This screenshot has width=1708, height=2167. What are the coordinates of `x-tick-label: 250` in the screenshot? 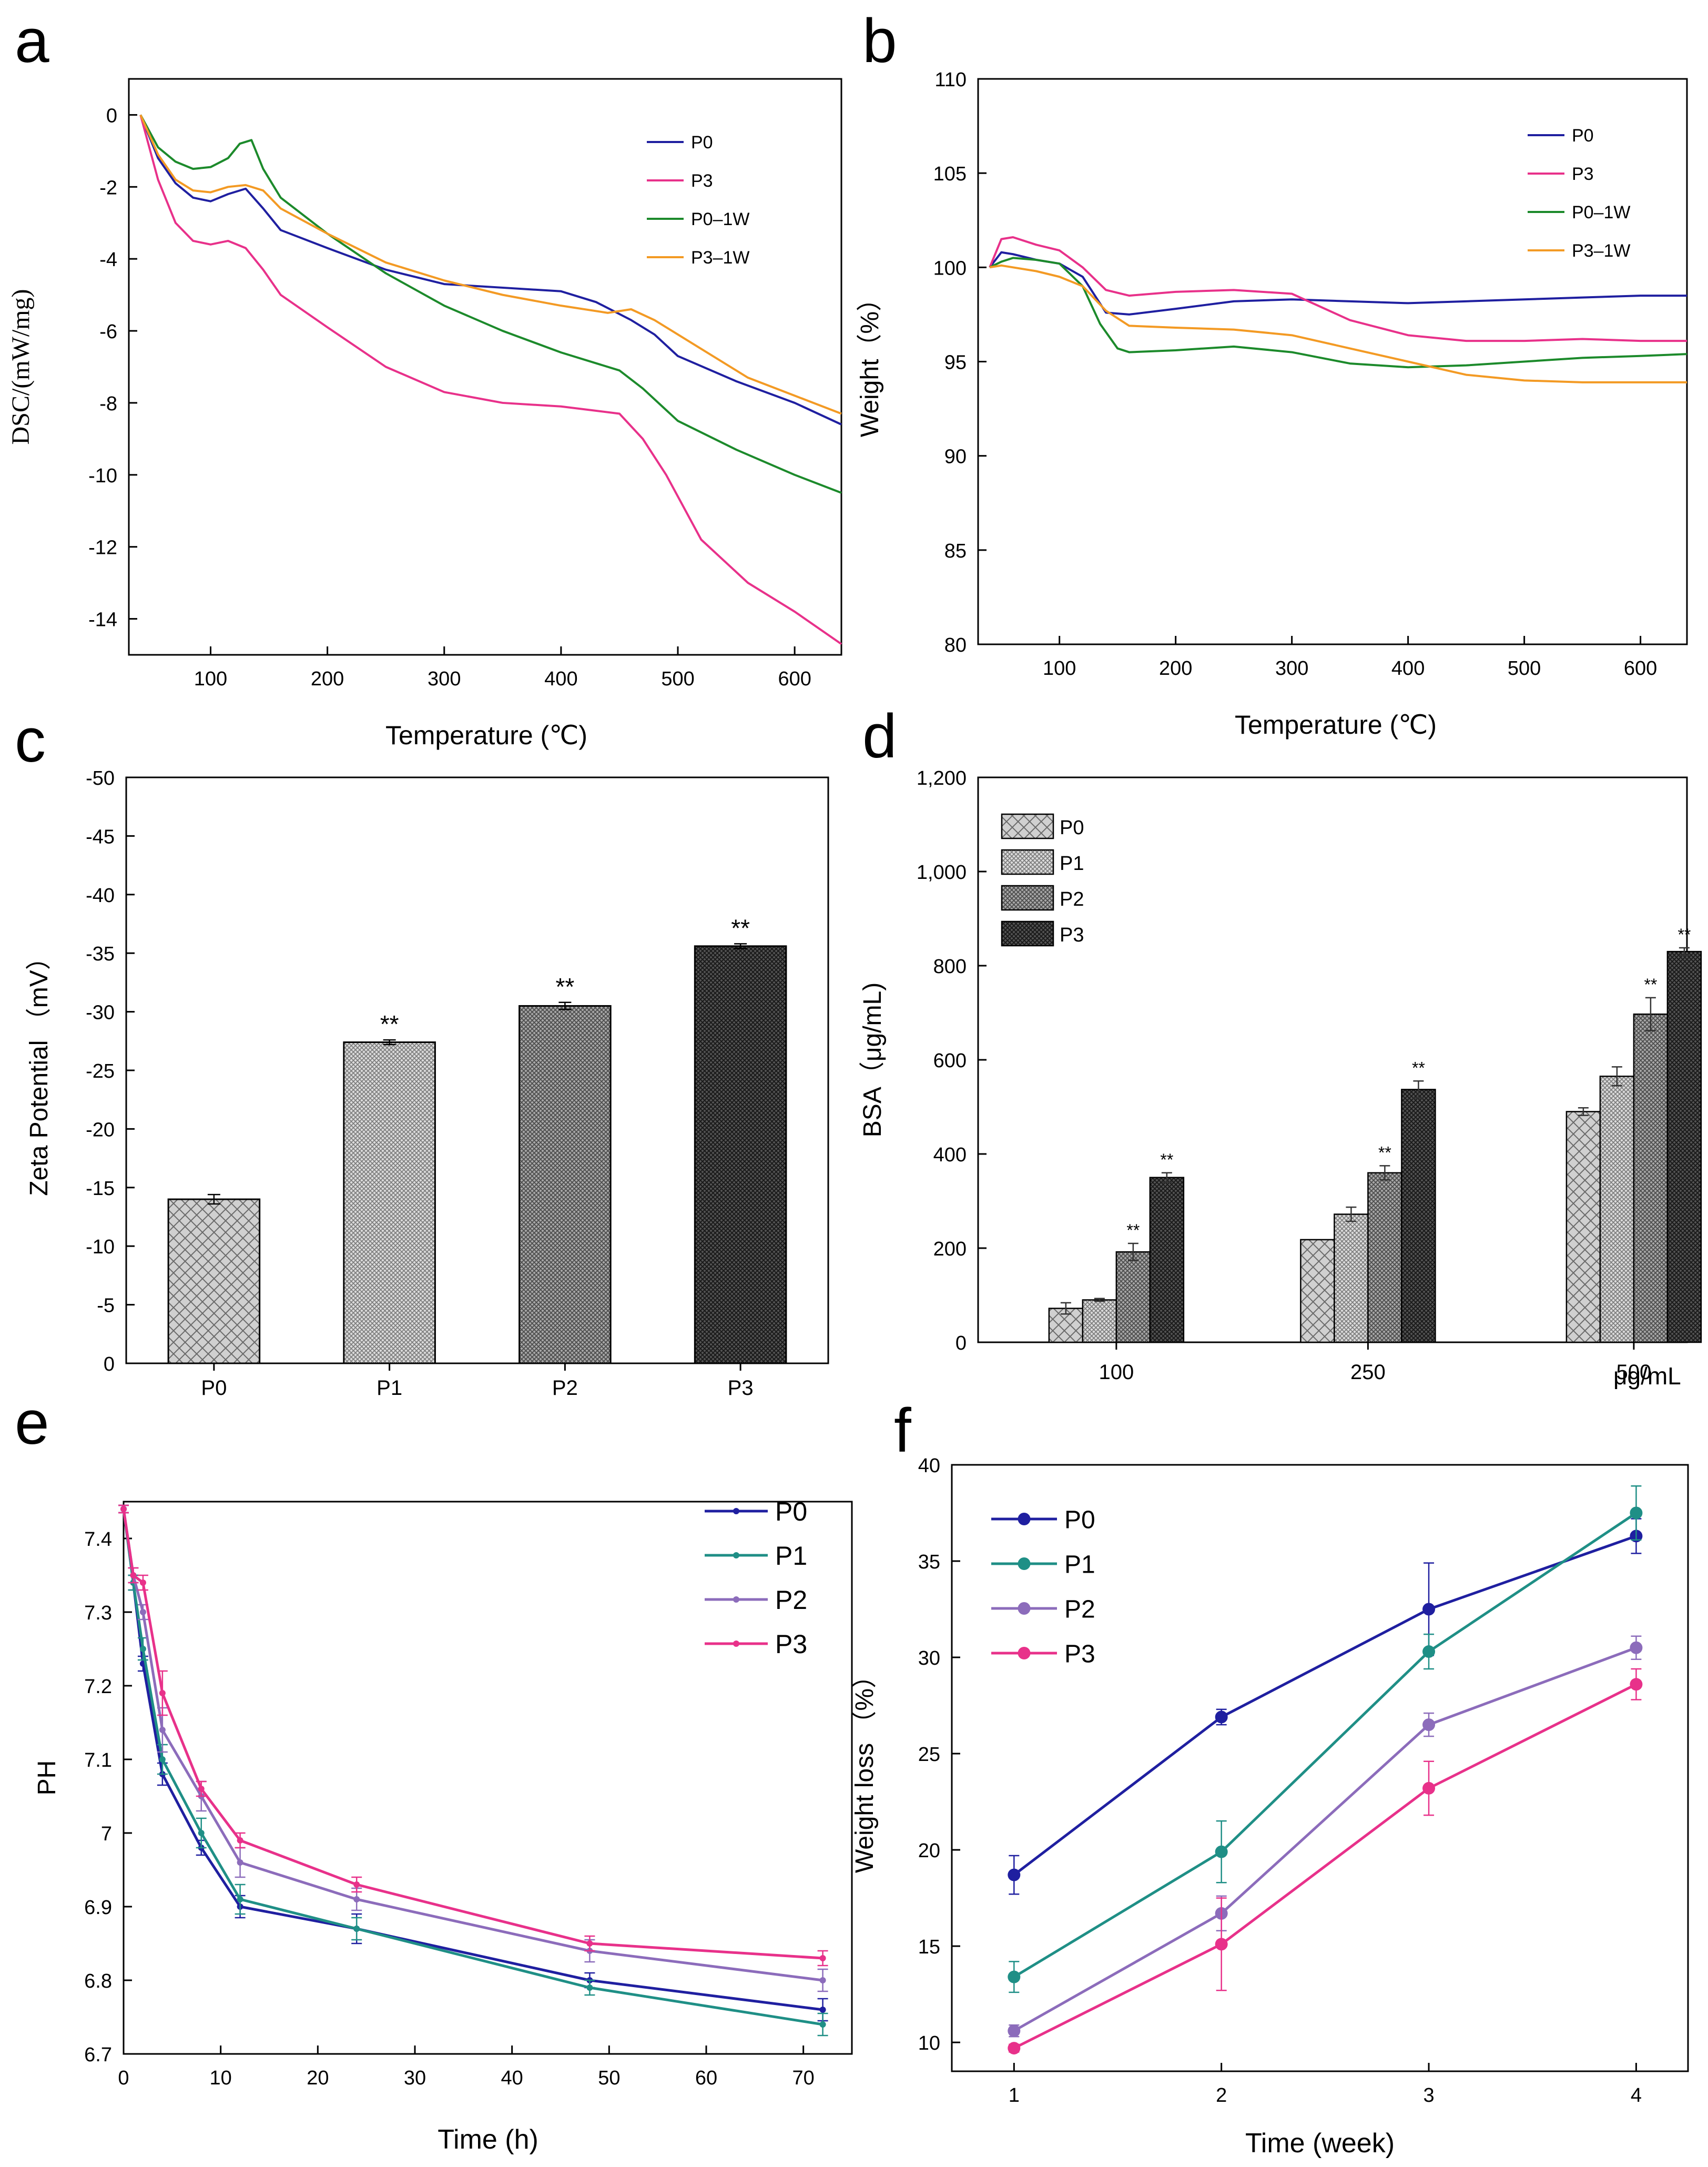 It's located at (1368, 1372).